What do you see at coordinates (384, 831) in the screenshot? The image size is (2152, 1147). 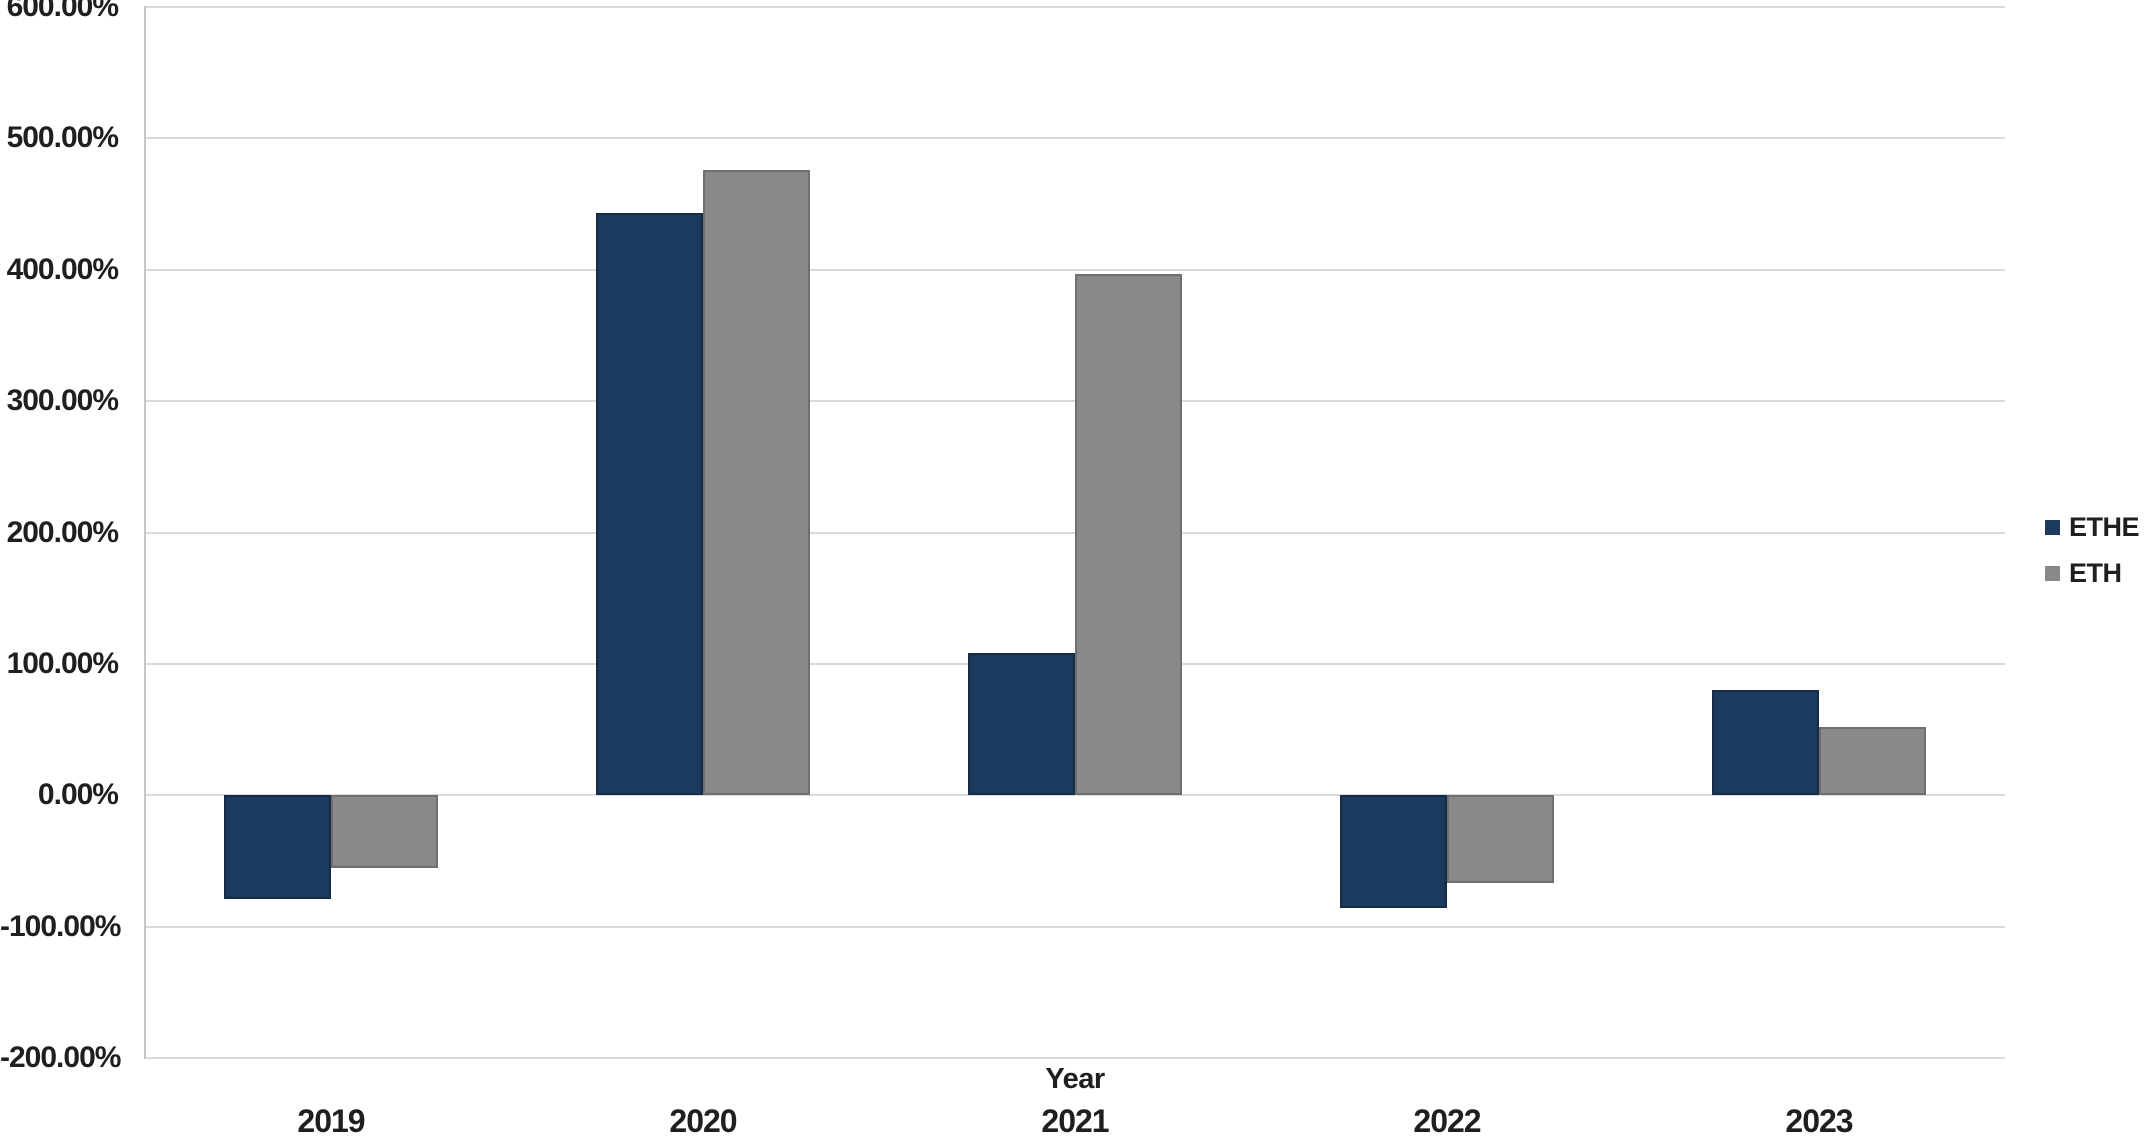 I see `bar-eth-2019` at bounding box center [384, 831].